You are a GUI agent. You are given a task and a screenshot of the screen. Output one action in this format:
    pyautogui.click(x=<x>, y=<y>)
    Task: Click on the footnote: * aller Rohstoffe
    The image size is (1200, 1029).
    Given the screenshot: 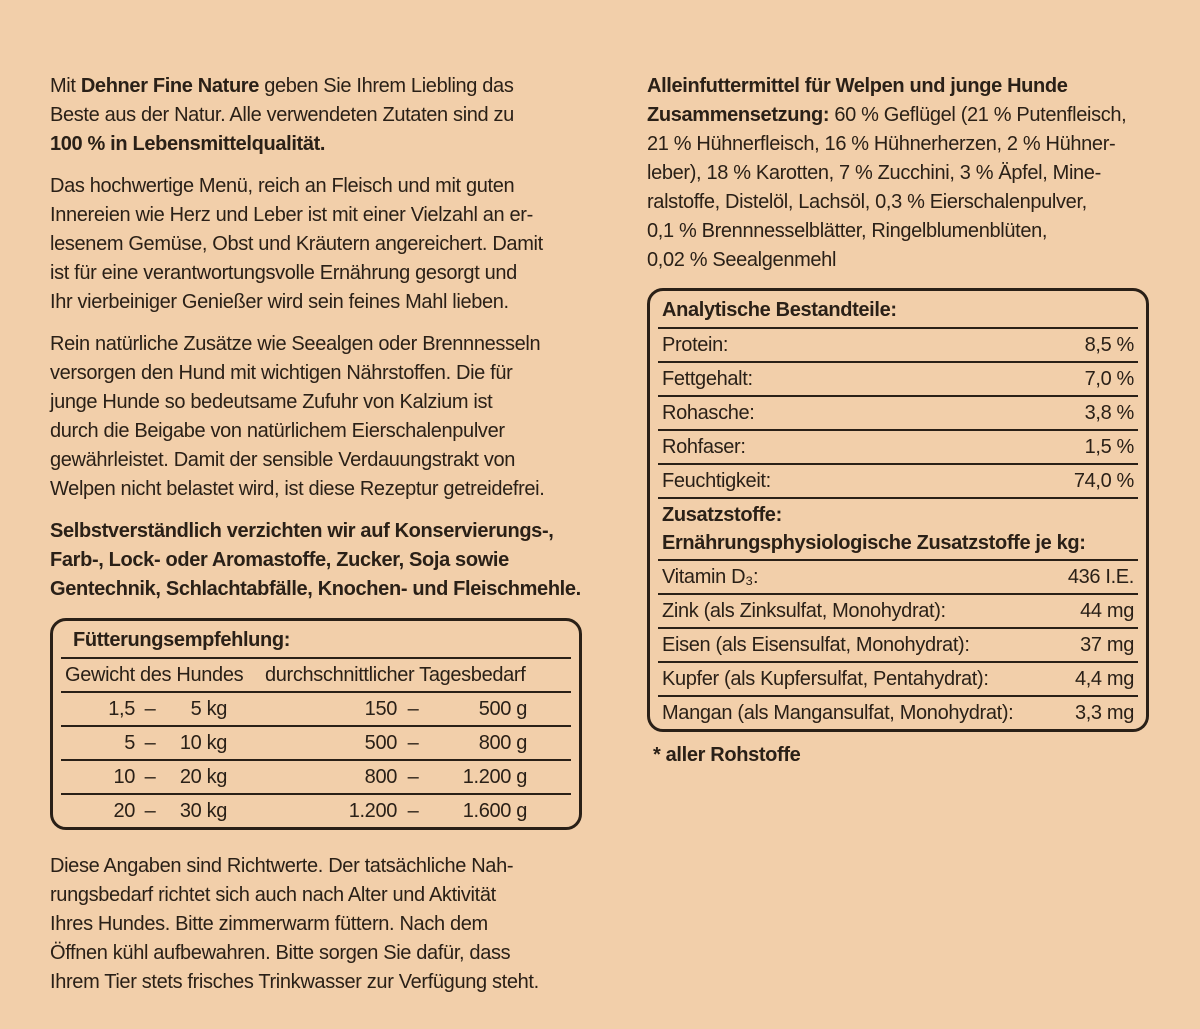 What is the action you would take?
    pyautogui.click(x=727, y=755)
    